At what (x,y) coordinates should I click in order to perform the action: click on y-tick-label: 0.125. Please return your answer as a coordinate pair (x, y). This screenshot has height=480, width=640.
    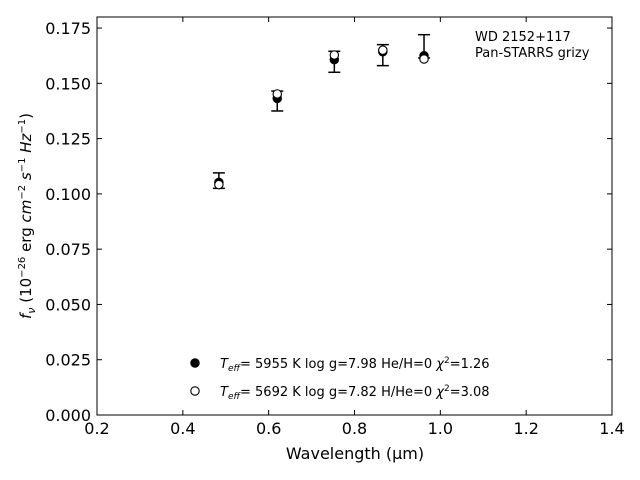
    Looking at the image, I should click on (68, 139).